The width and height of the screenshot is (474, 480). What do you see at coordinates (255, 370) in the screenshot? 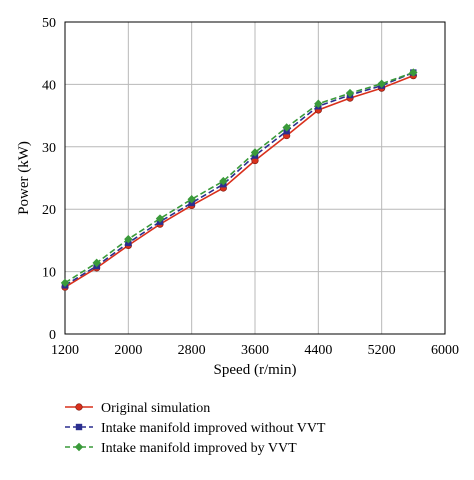
I see `x-axis-label: Speed (r/min)` at bounding box center [255, 370].